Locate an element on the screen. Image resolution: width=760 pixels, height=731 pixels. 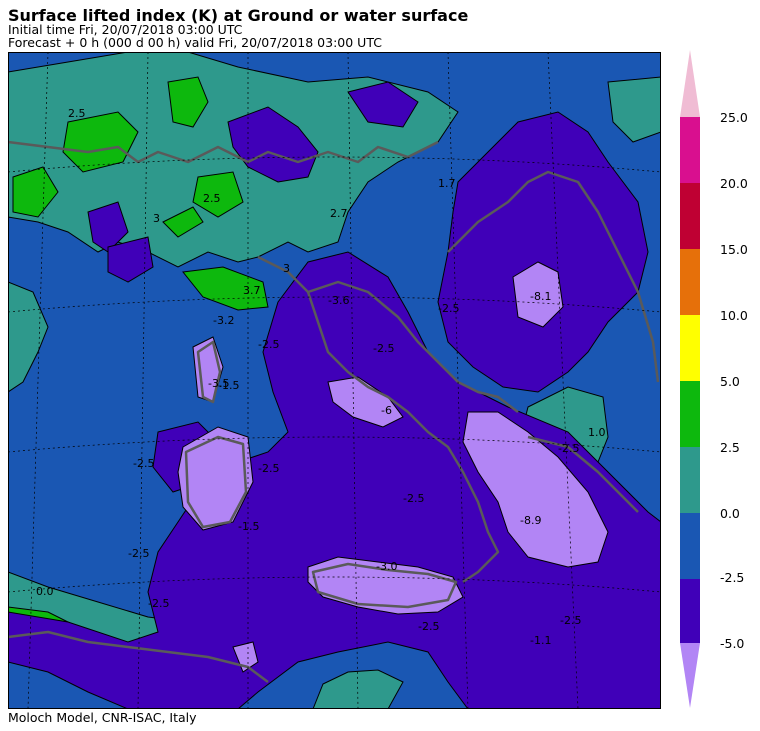
colorbar-bin-2.5-5 is located at coordinates (690, 414).